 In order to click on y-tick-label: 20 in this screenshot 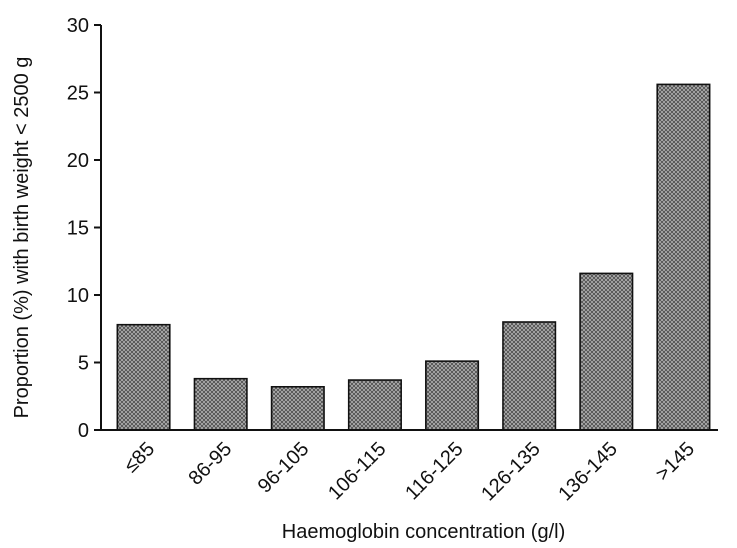, I will do `click(78, 161)`.